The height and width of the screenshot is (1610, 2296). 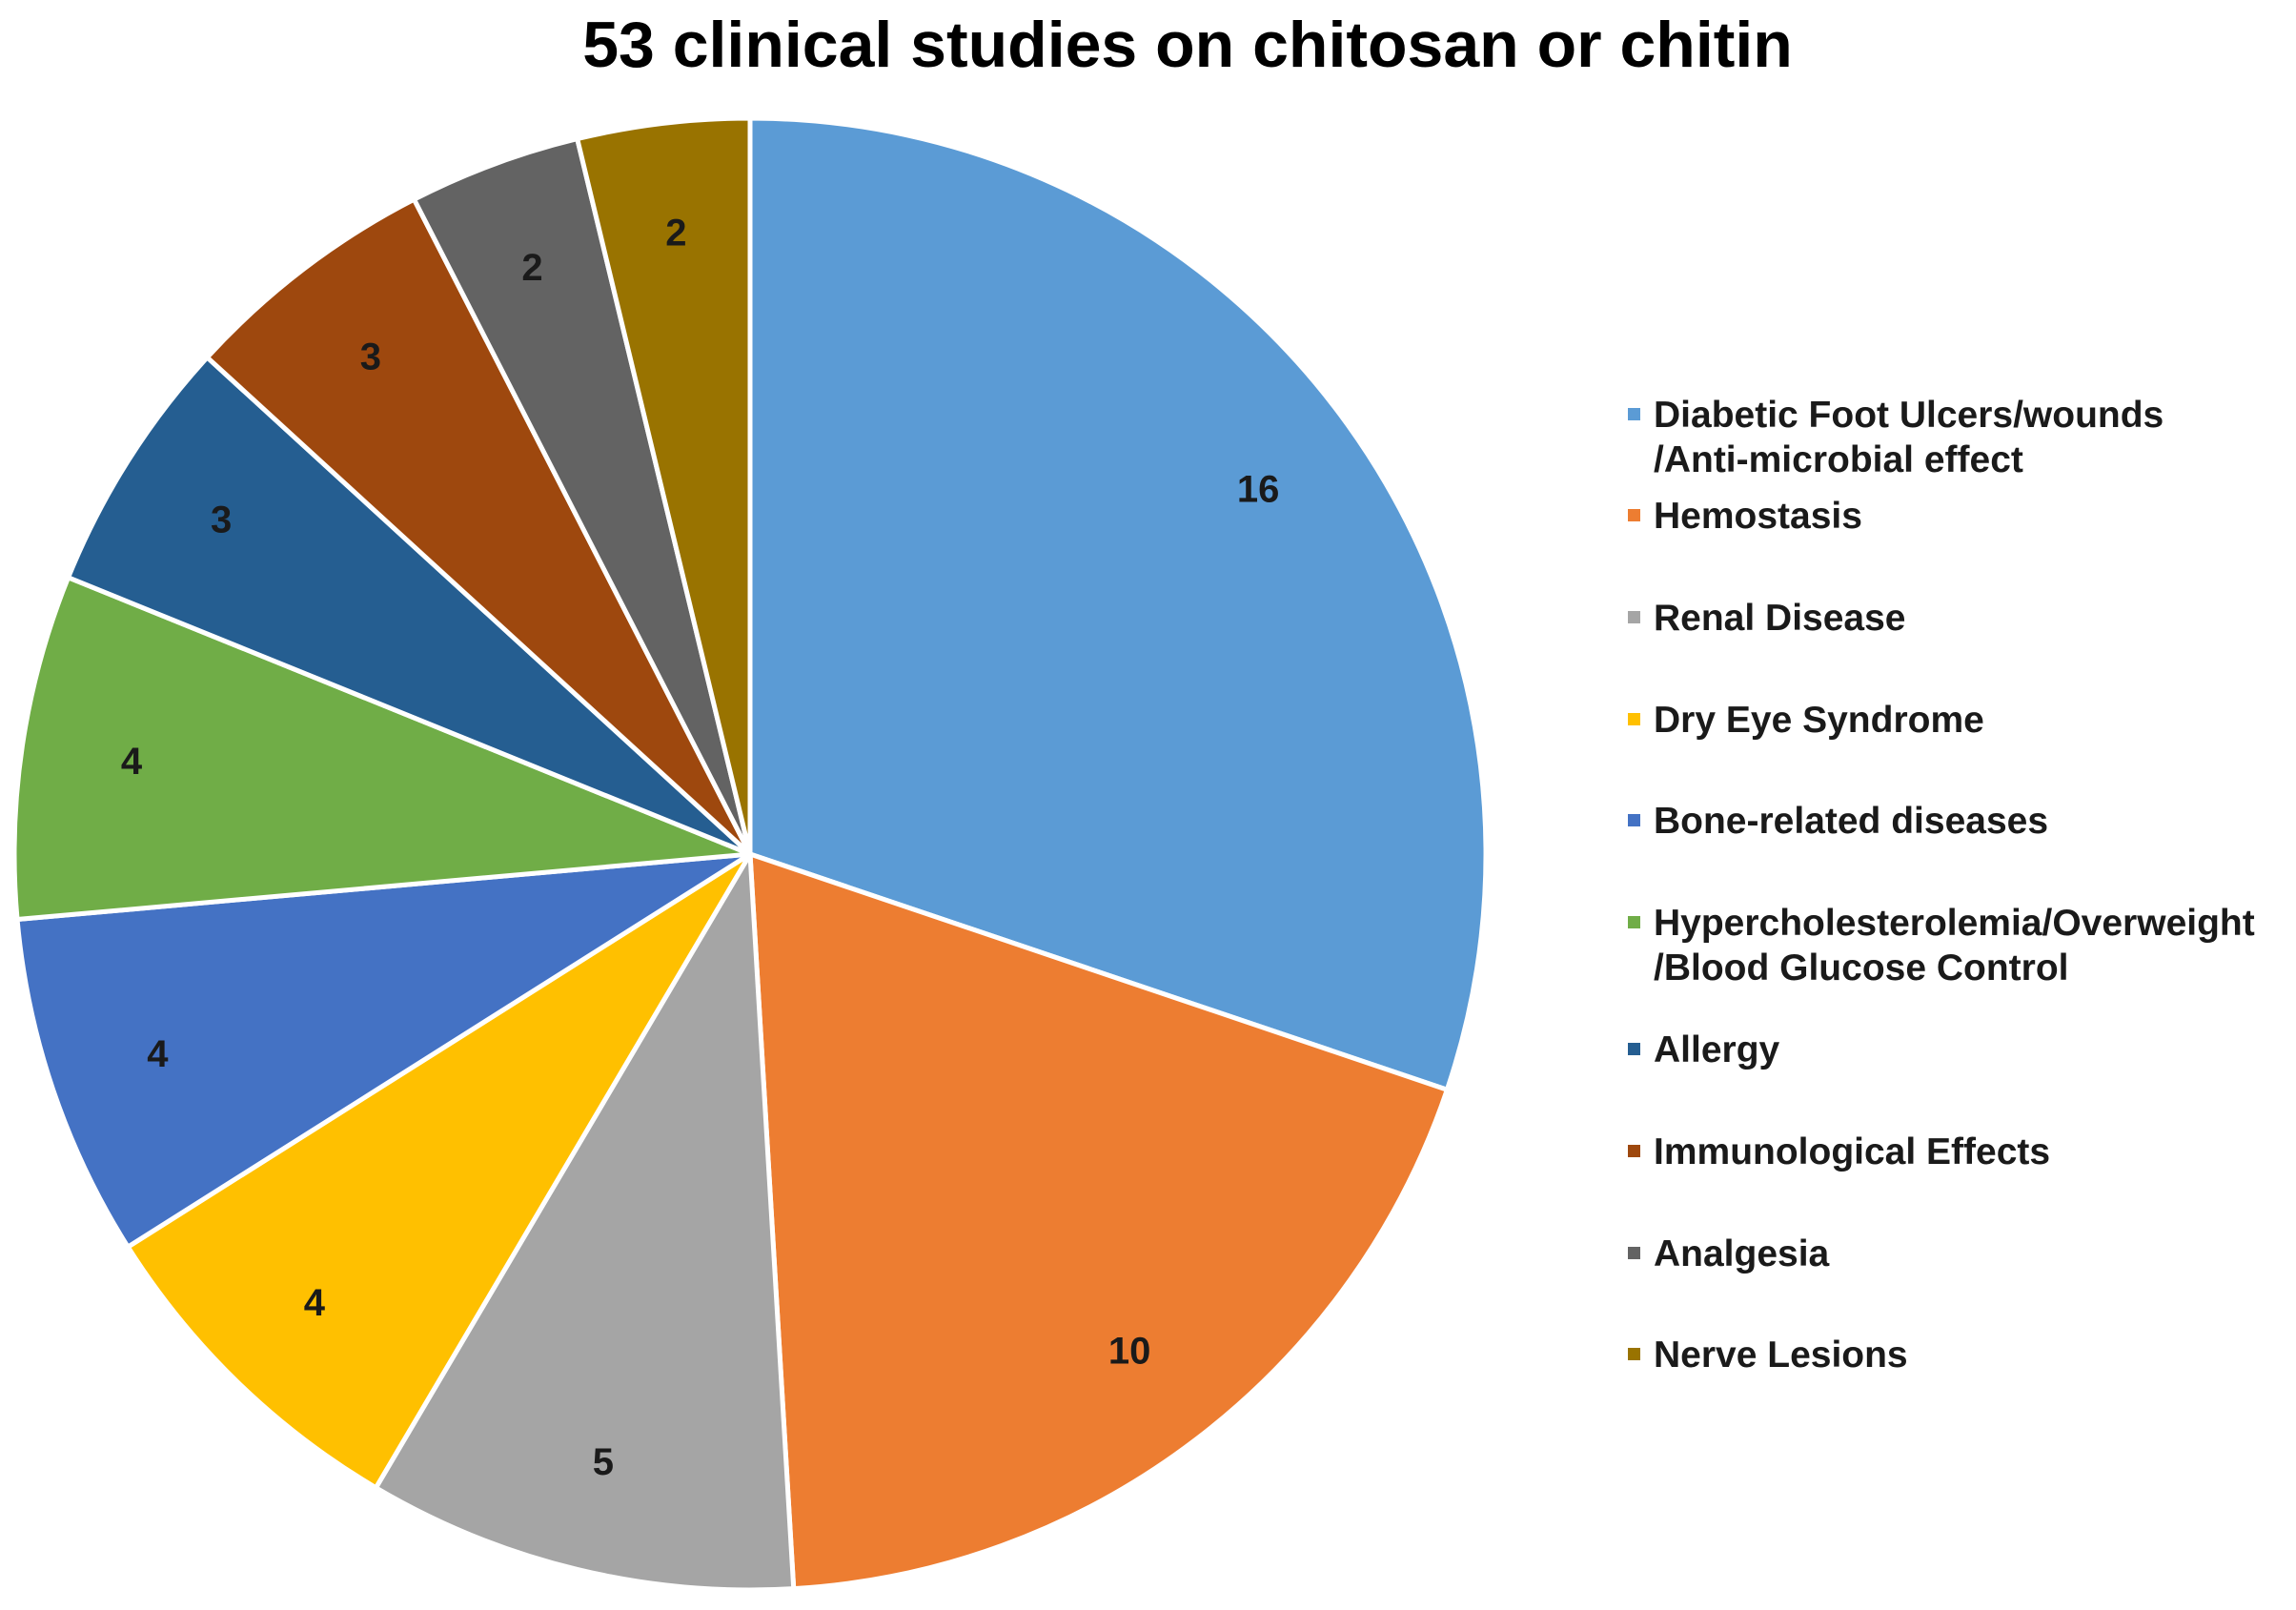 What do you see at coordinates (1258, 489) in the screenshot?
I see `pie-data-label: 16` at bounding box center [1258, 489].